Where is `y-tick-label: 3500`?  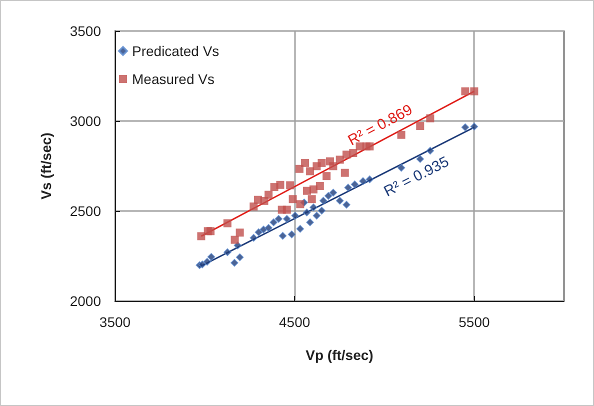
y-tick-label: 3500 is located at coordinates (86, 31).